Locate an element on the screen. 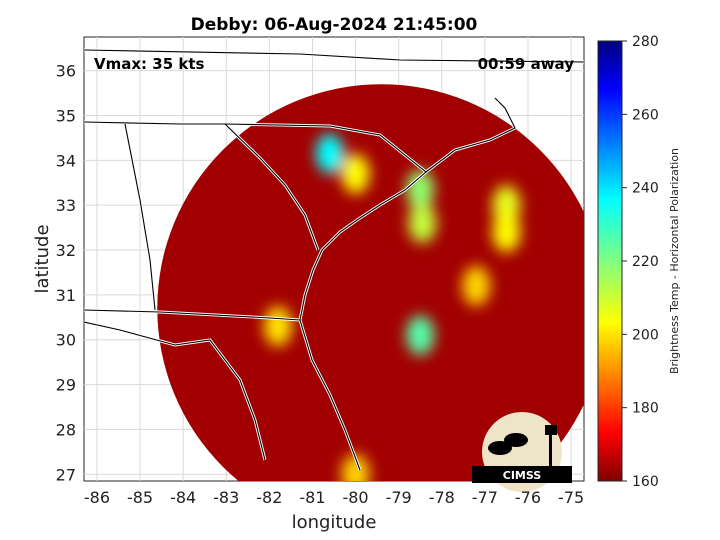 This screenshot has width=720, height=540. x-tick-label: -81 is located at coordinates (312, 497).